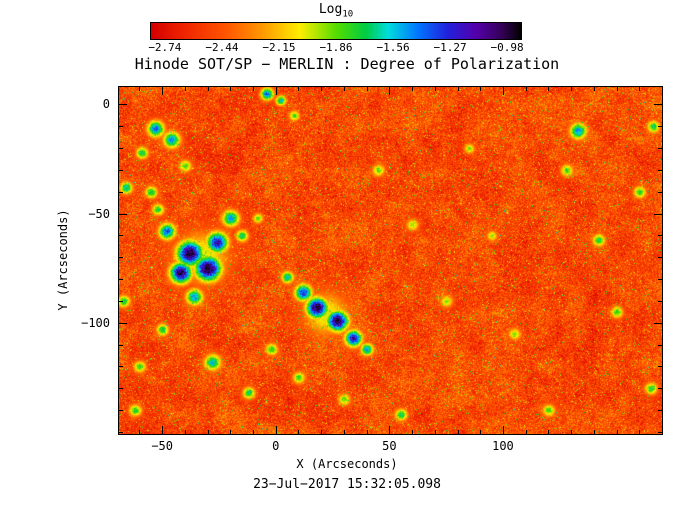 The width and height of the screenshot is (694, 512). I want to click on colorbar-tick-label: −1.56, so click(393, 47).